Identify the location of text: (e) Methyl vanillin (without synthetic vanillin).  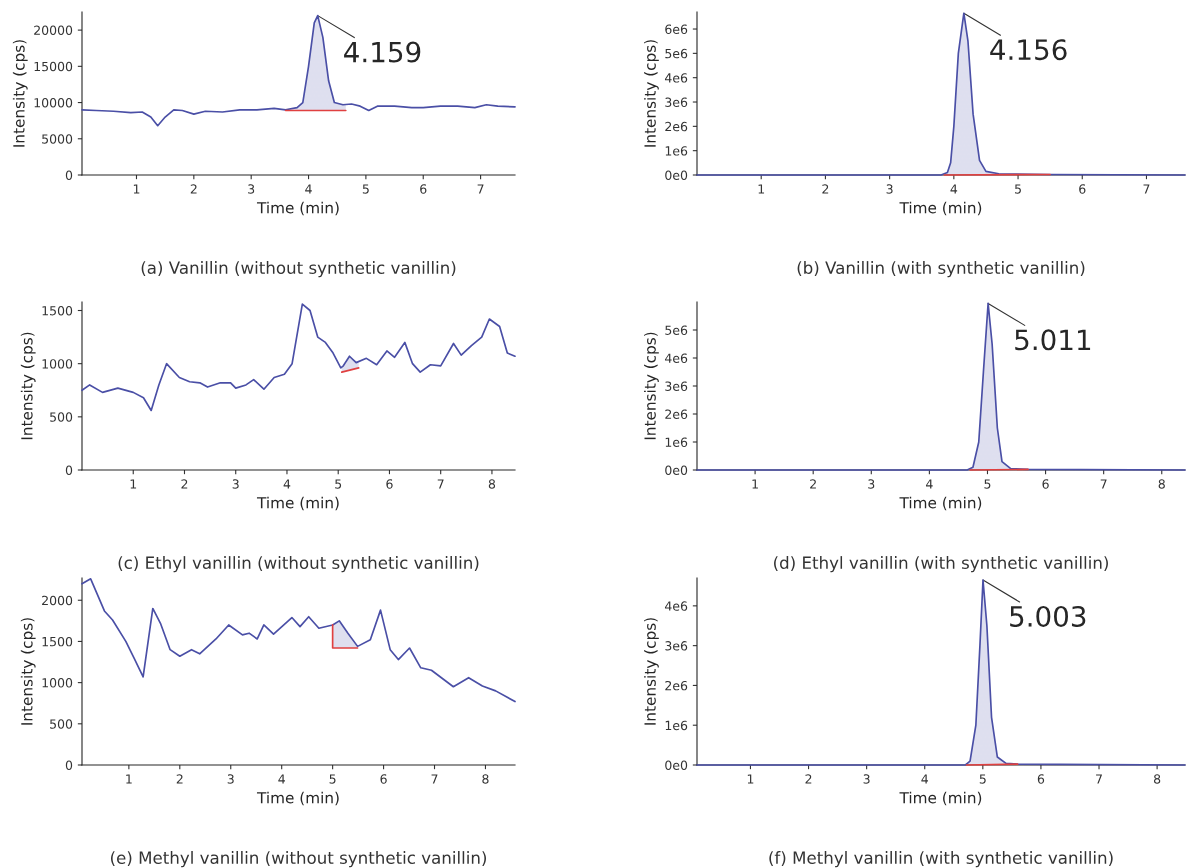
(299, 859).